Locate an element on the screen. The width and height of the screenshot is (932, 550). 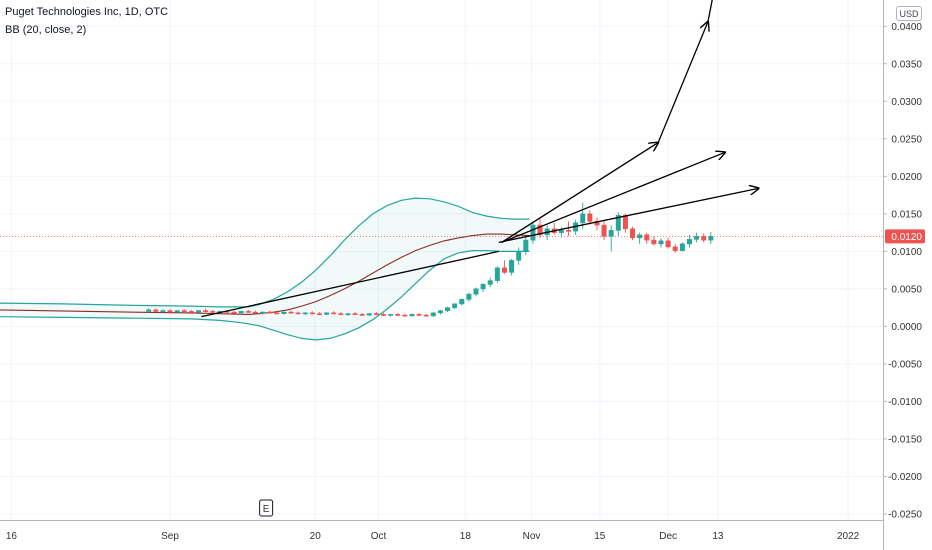
x-tick-label: Dec is located at coordinates (668, 536).